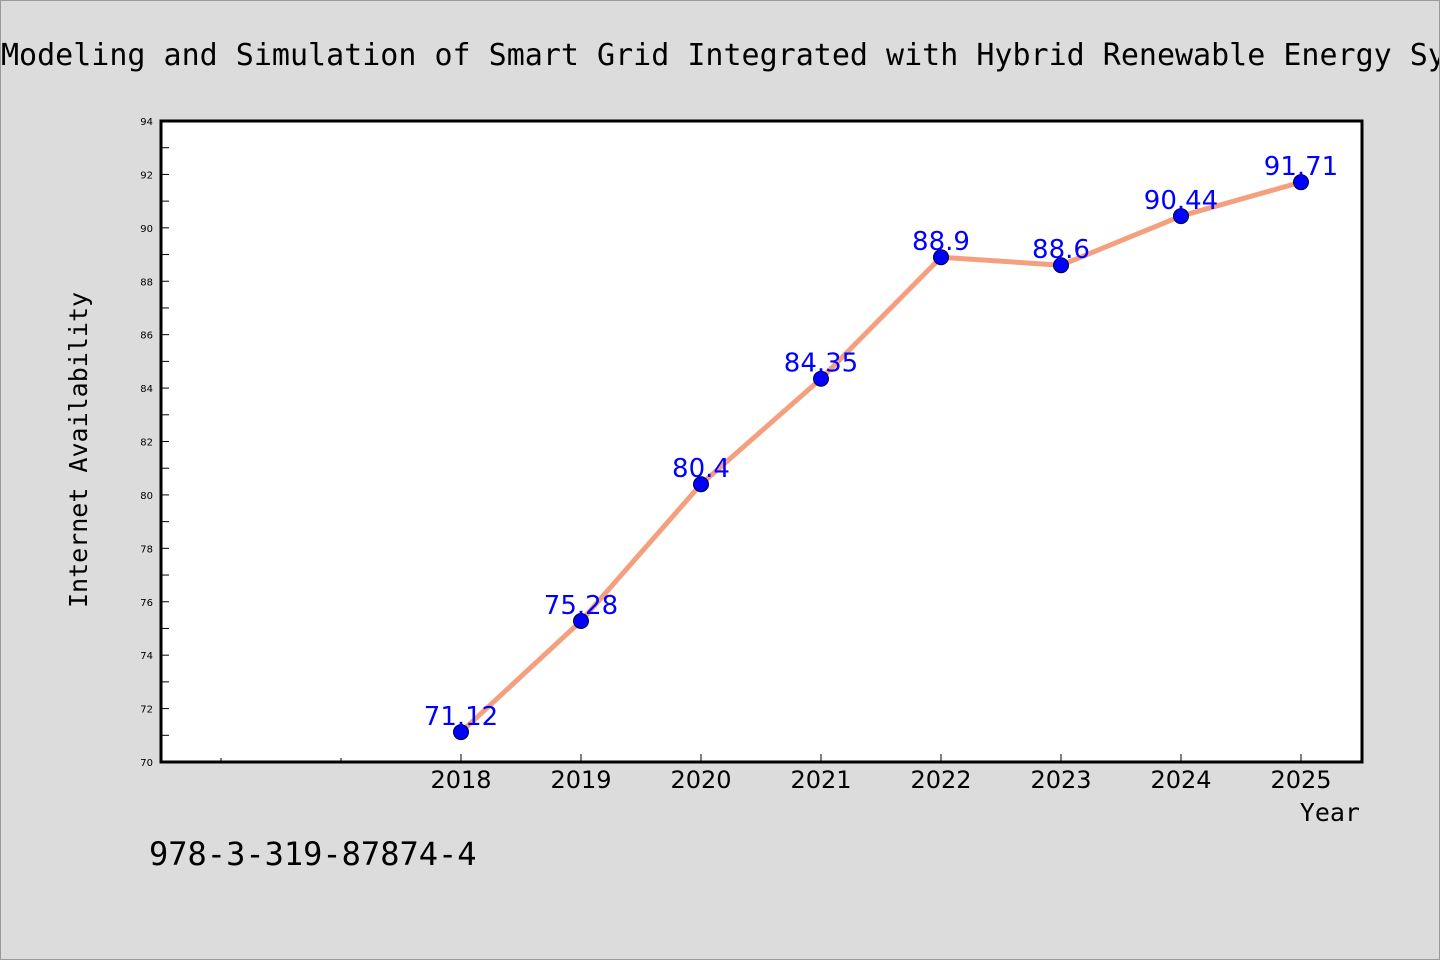 Image resolution: width=1440 pixels, height=960 pixels. What do you see at coordinates (146, 443) in the screenshot?
I see `y-tick-label: 82` at bounding box center [146, 443].